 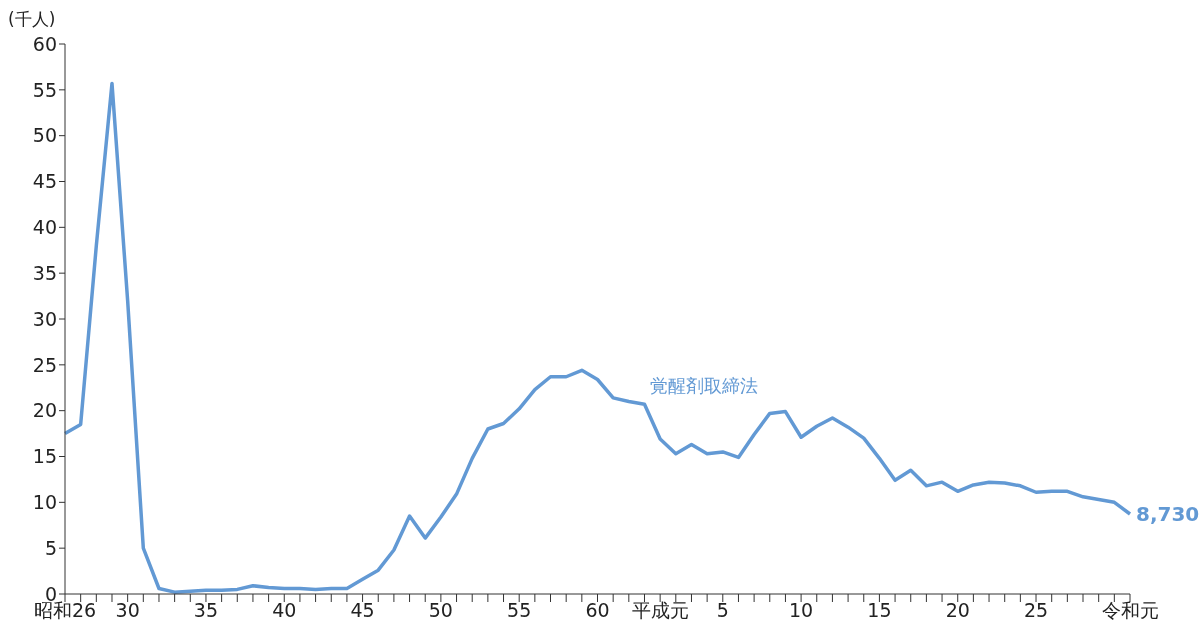 I want to click on x-tick-label: 55, so click(x=519, y=610).